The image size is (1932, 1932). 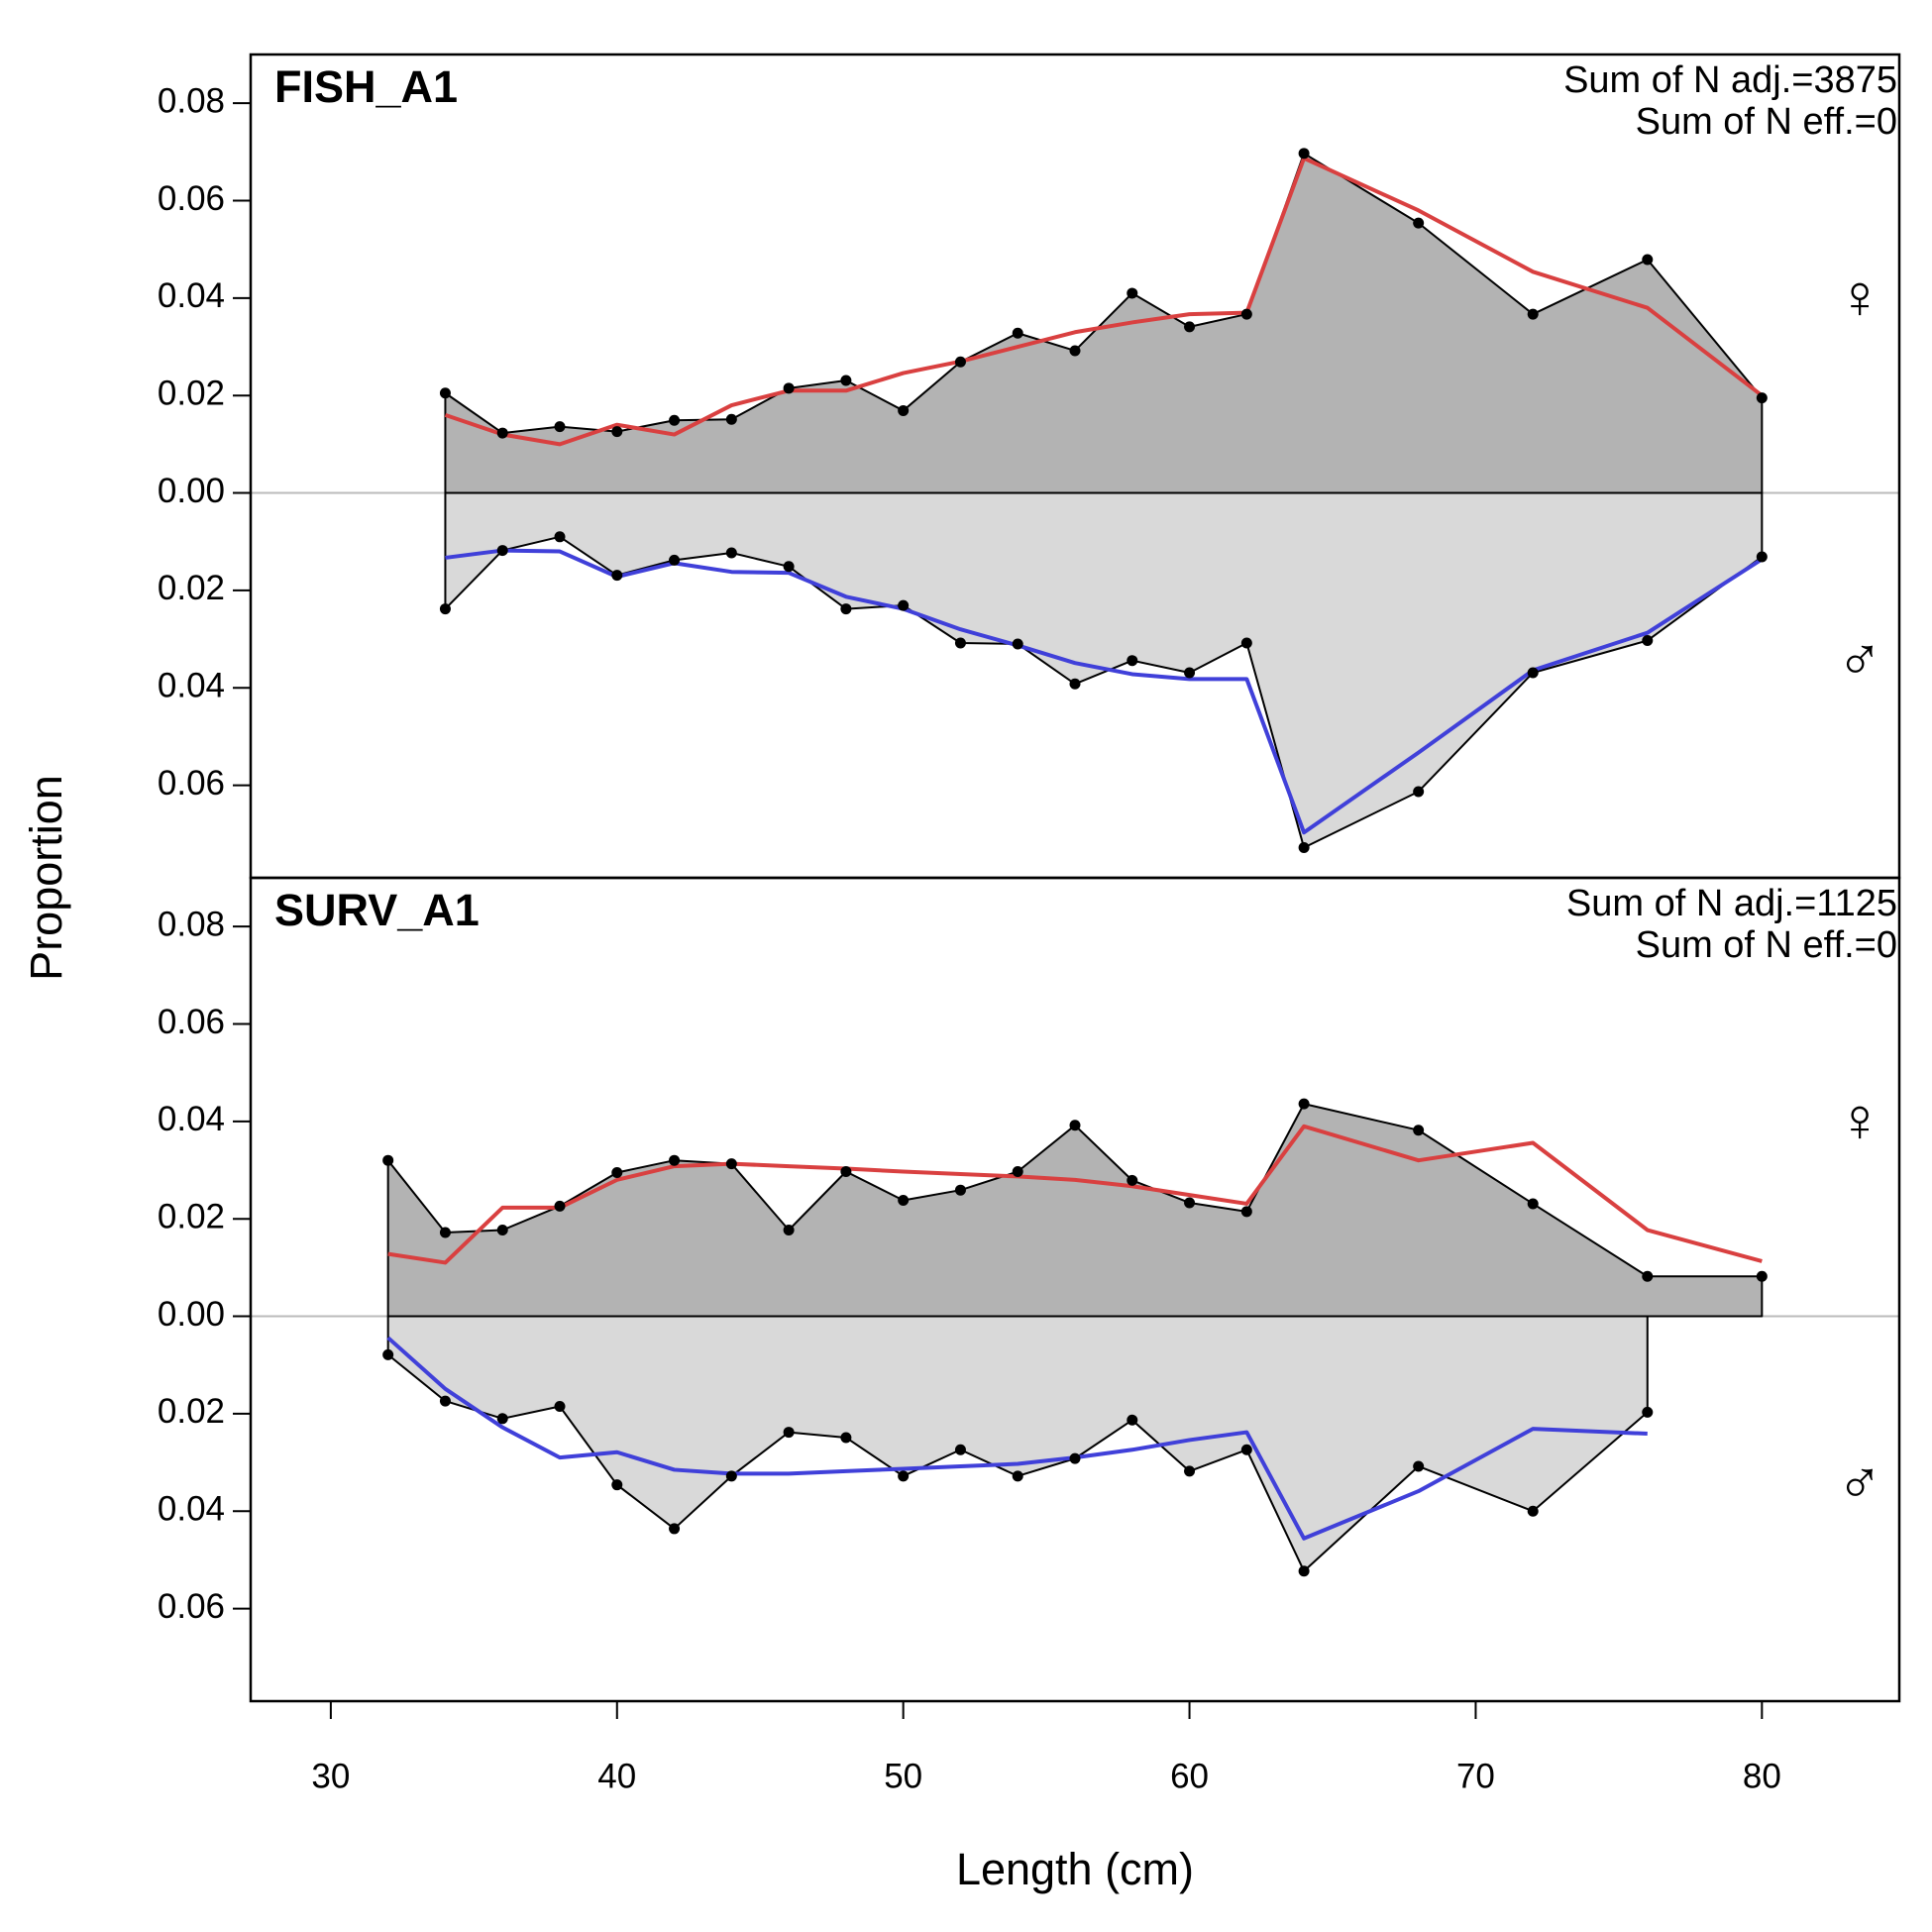 What do you see at coordinates (1860, 298) in the screenshot?
I see `sex-symbol: ♀` at bounding box center [1860, 298].